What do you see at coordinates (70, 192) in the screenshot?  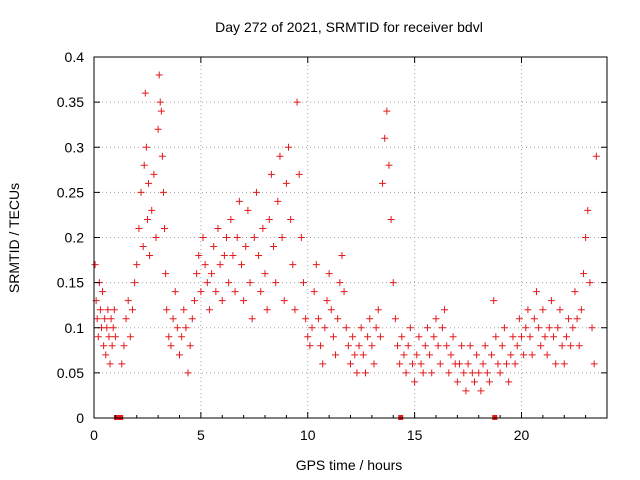 I see `y-tick-label: 0.25` at bounding box center [70, 192].